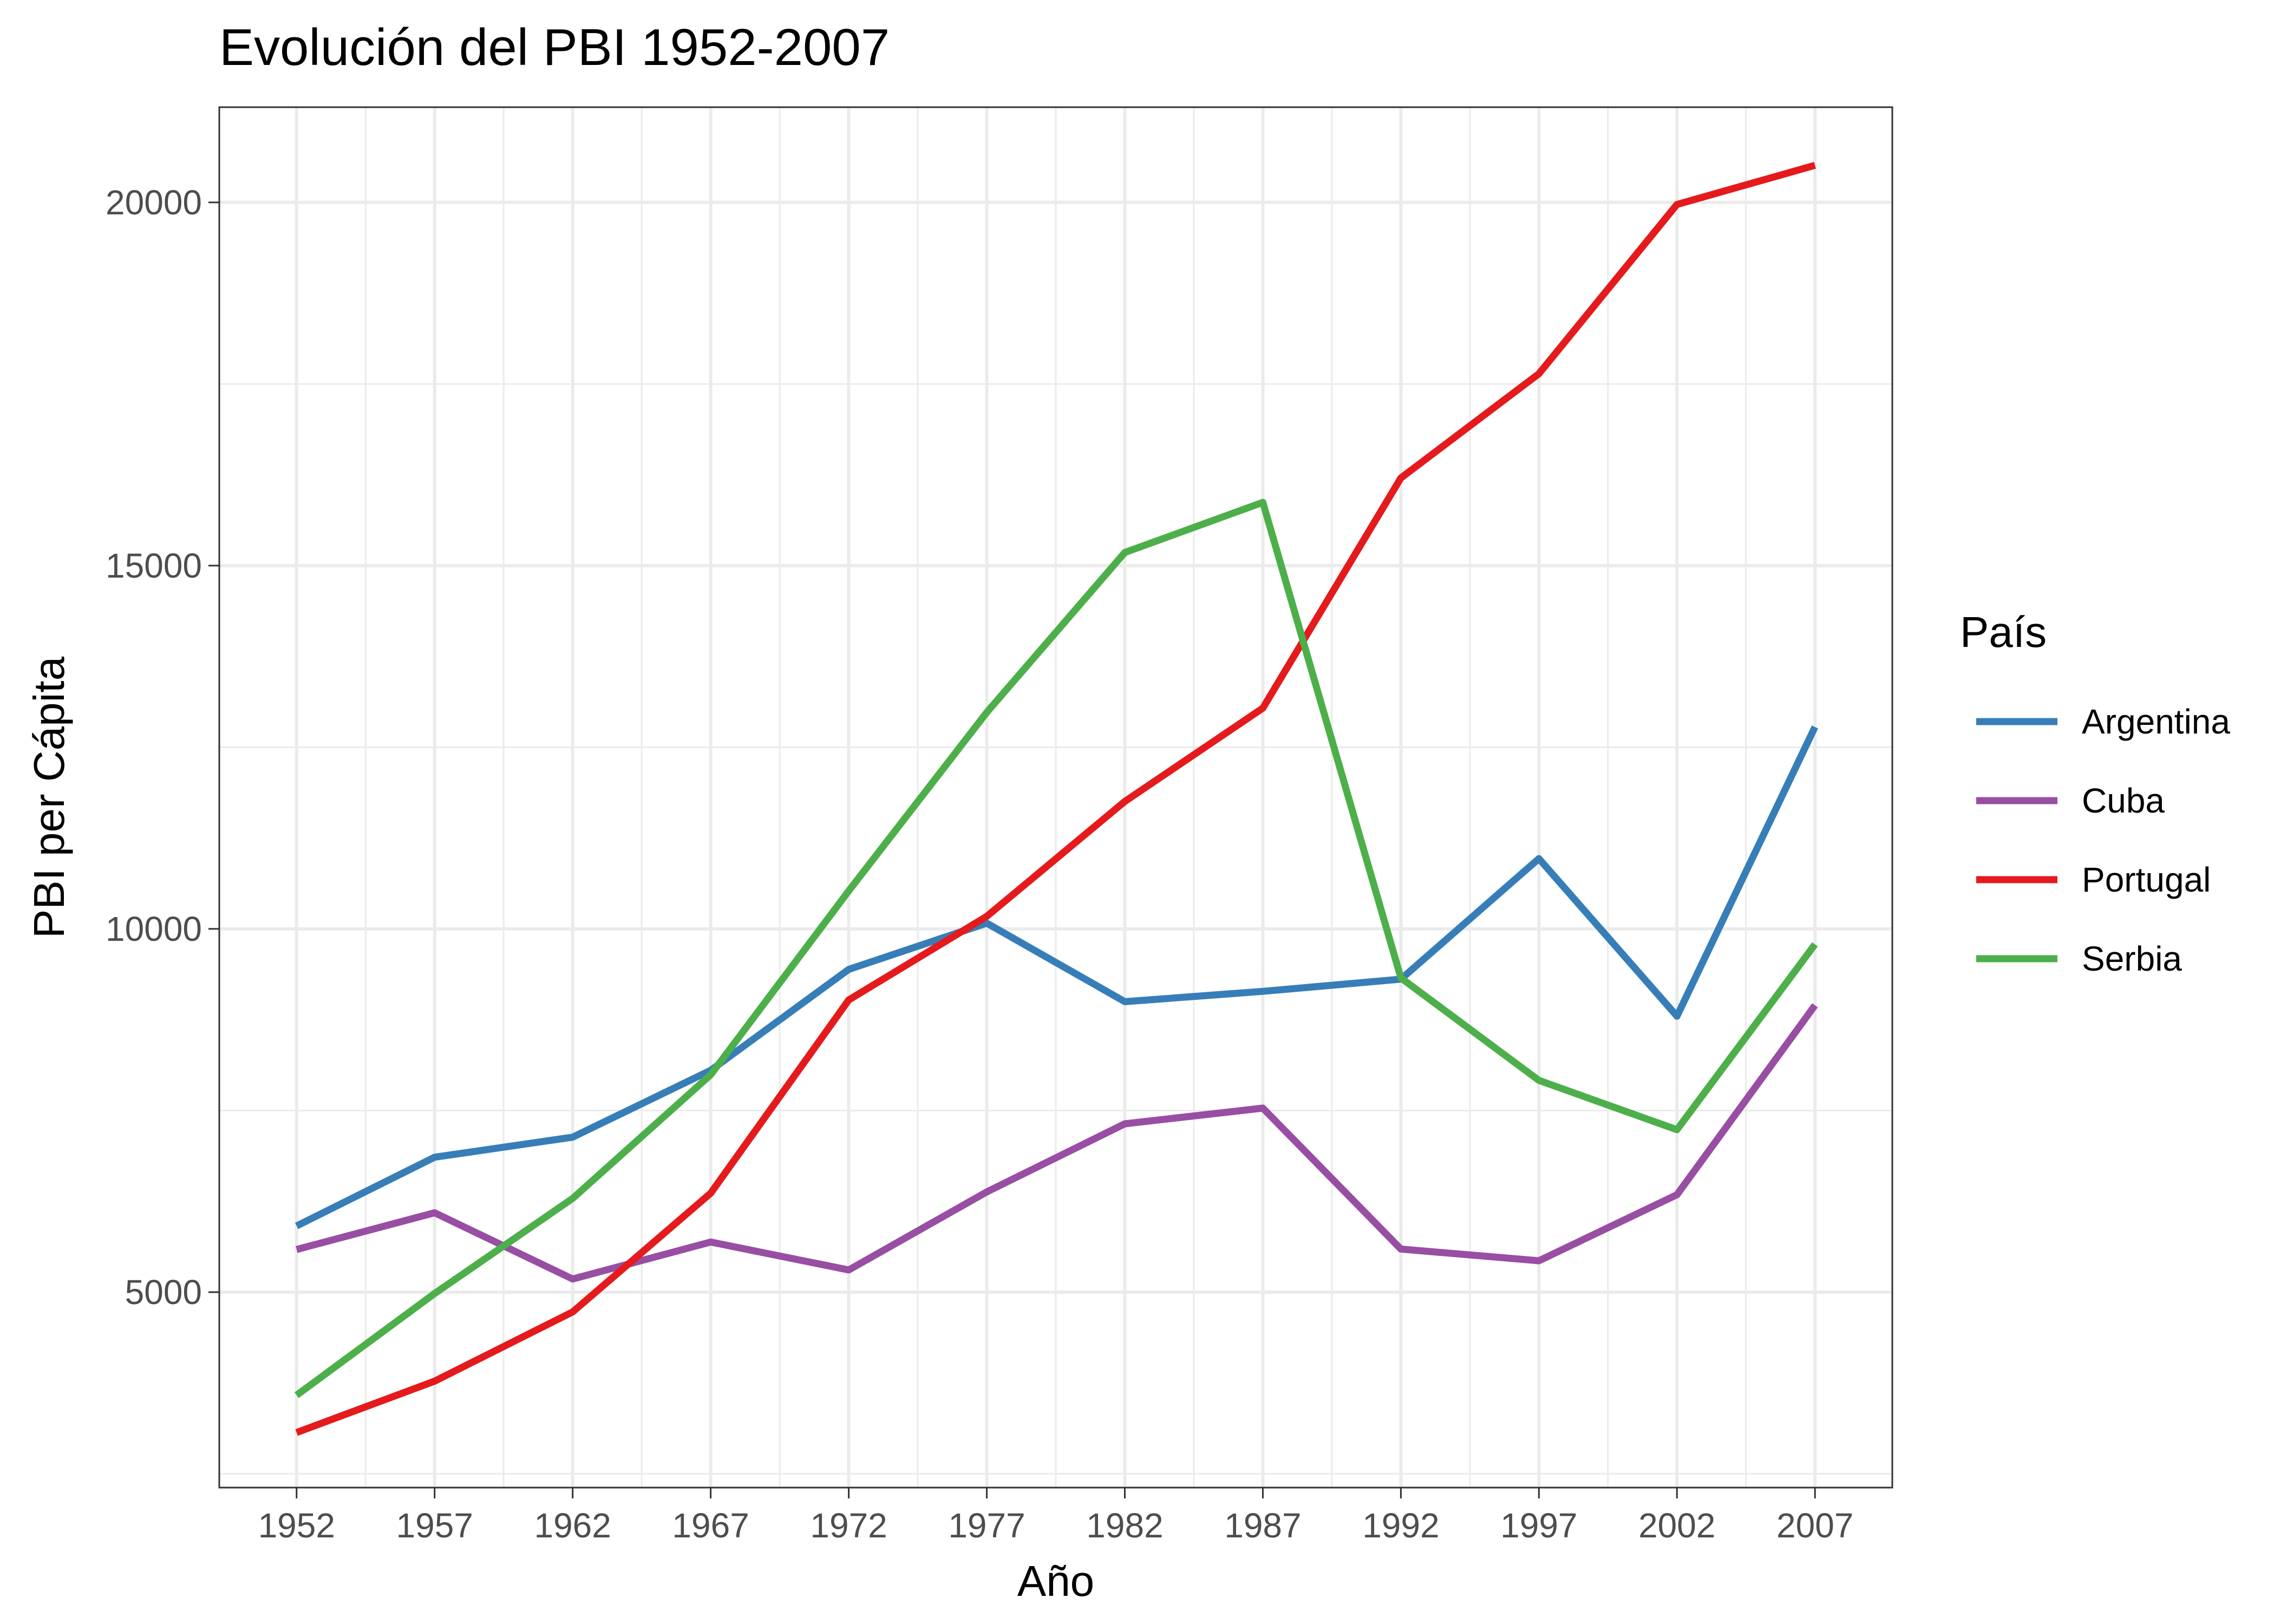 The image size is (2274, 1624). Describe the element at coordinates (1263, 1526) in the screenshot. I see `x-tick-label: 1987` at that location.